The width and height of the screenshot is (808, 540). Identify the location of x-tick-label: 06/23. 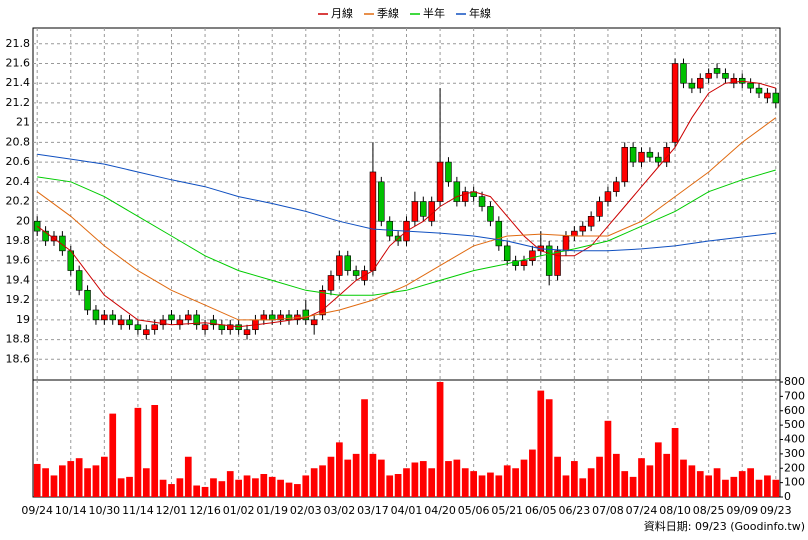
(575, 510).